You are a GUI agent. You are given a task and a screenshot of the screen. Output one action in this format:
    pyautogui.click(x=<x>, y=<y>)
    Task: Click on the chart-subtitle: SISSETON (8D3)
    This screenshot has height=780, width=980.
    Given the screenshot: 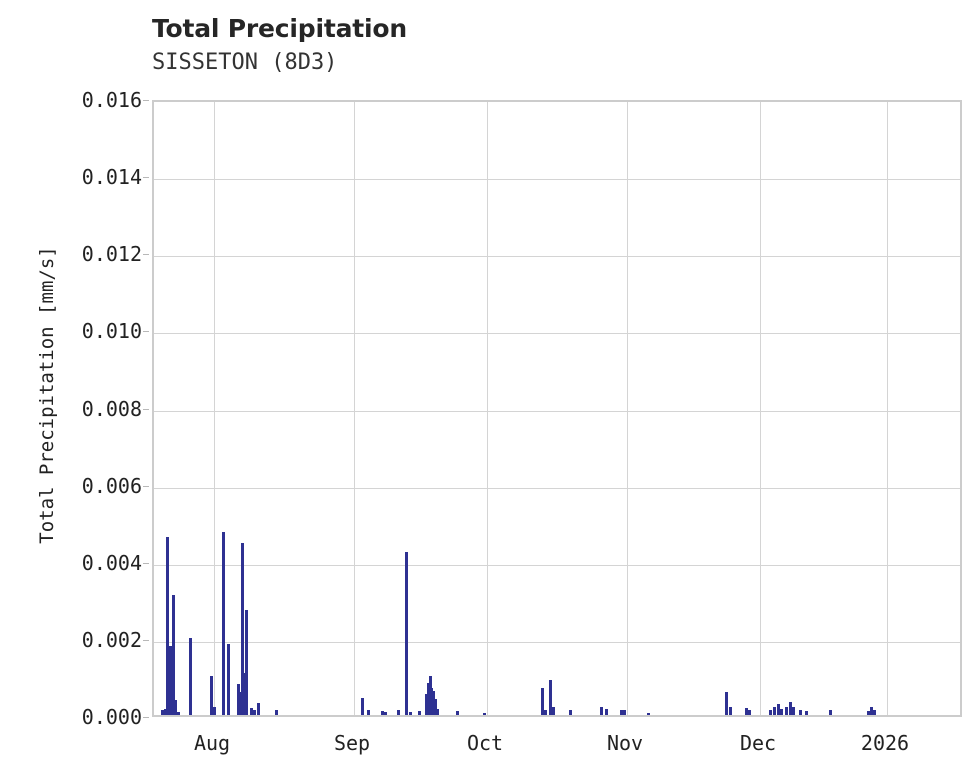 What is the action you would take?
    pyautogui.click(x=245, y=62)
    